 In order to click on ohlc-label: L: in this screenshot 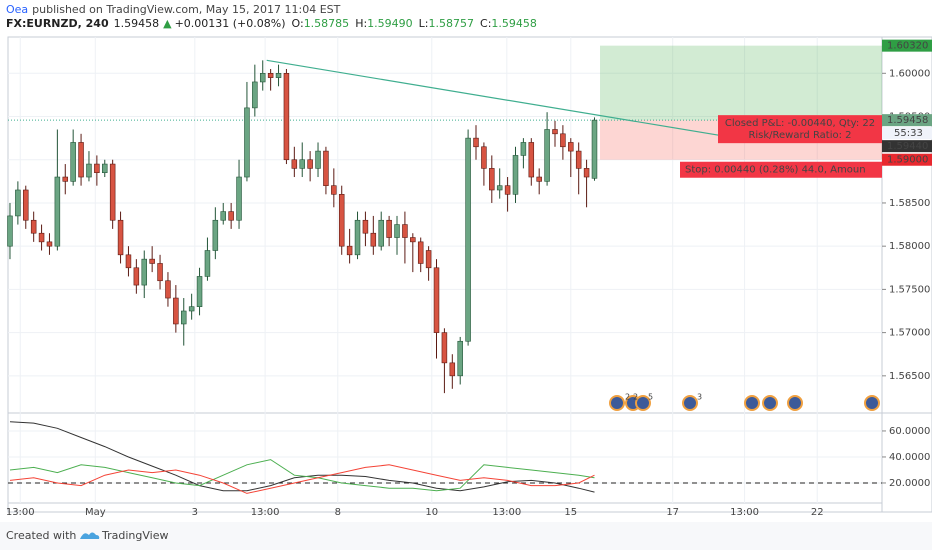, I will do `click(424, 23)`.